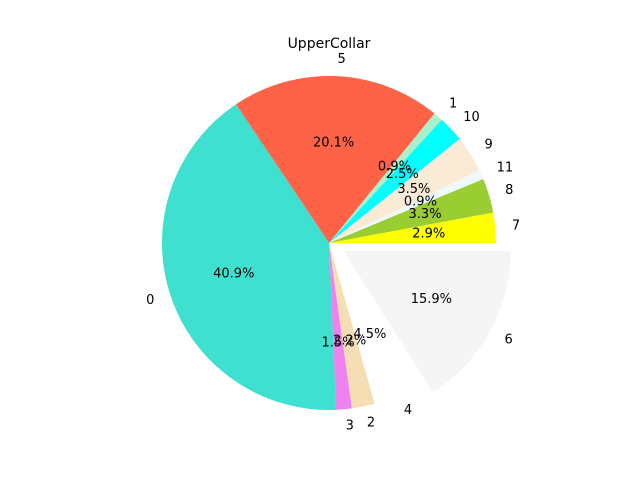 The height and width of the screenshot is (480, 640). What do you see at coordinates (333, 142) in the screenshot?
I see `slice-percent-5: 20.1%` at bounding box center [333, 142].